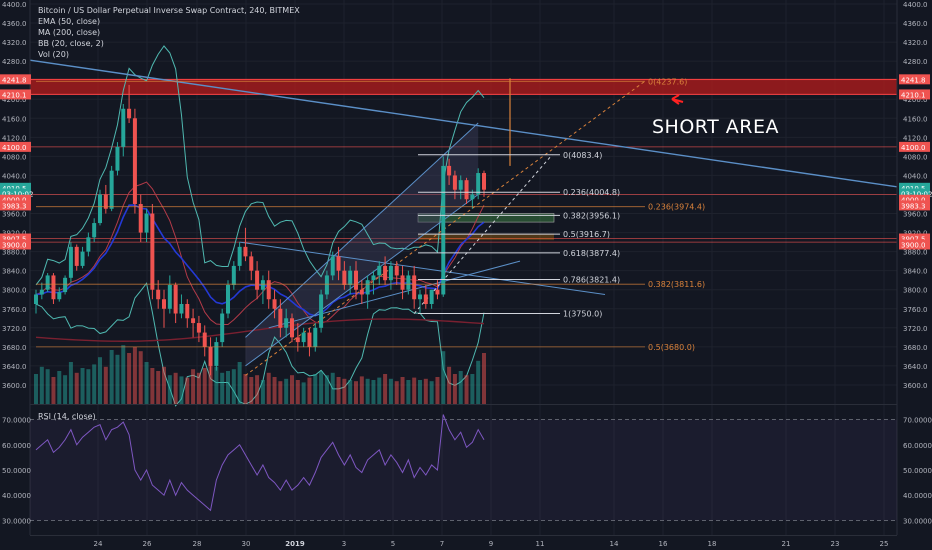  What do you see at coordinates (69, 21) in the screenshot?
I see `indicator-ema: EMA (50, close)` at bounding box center [69, 21].